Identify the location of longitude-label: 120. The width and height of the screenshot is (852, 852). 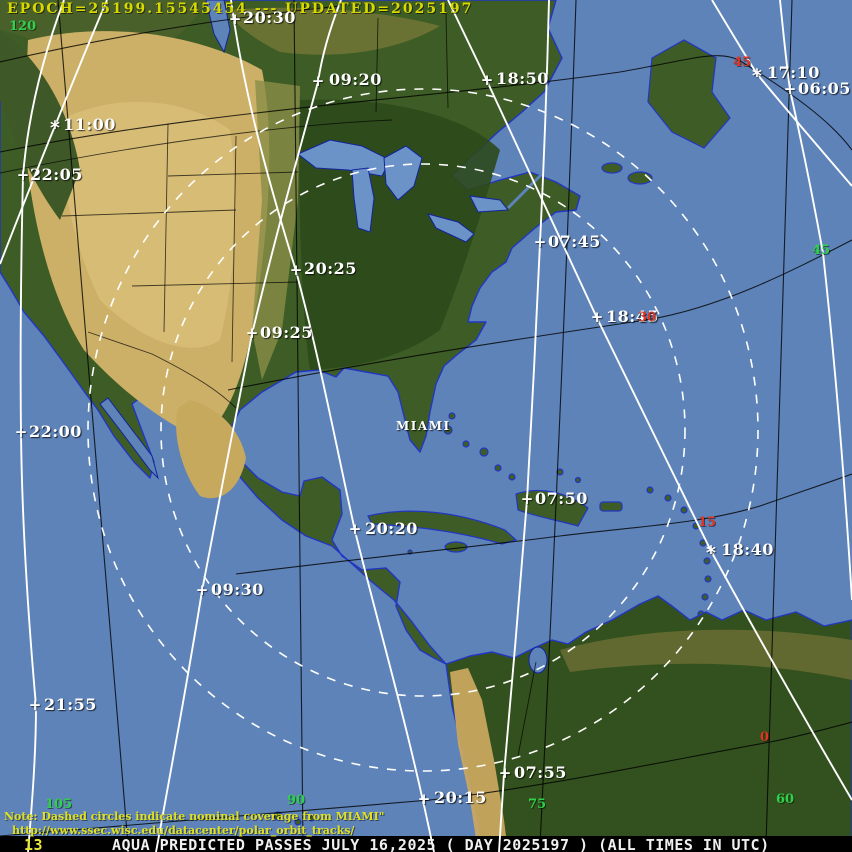
(23, 26).